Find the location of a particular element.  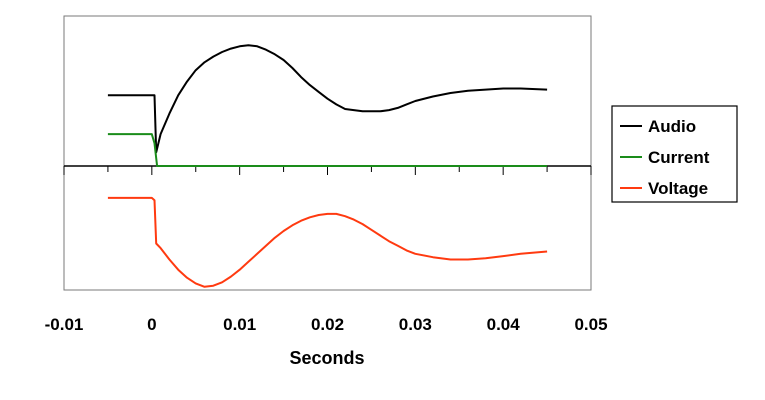

legend-box is located at coordinates (674, 154).